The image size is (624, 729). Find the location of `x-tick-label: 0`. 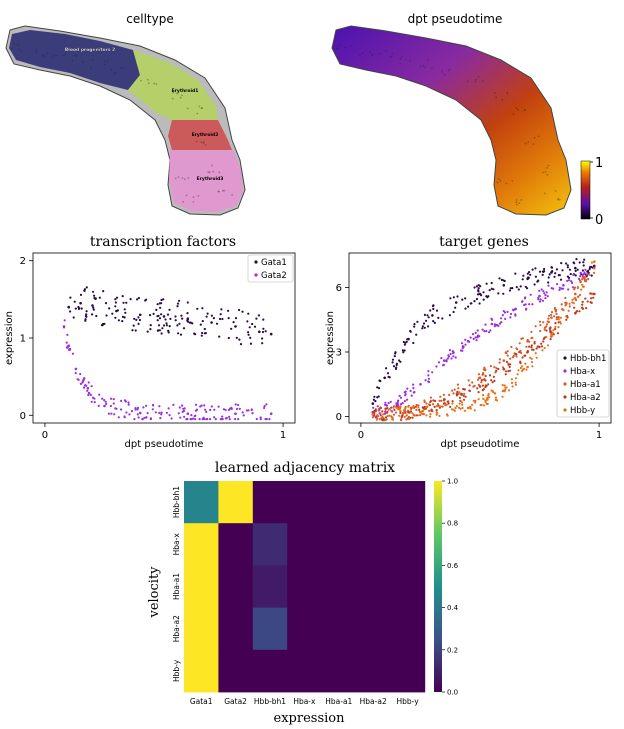

x-tick-label: 0 is located at coordinates (45, 435).